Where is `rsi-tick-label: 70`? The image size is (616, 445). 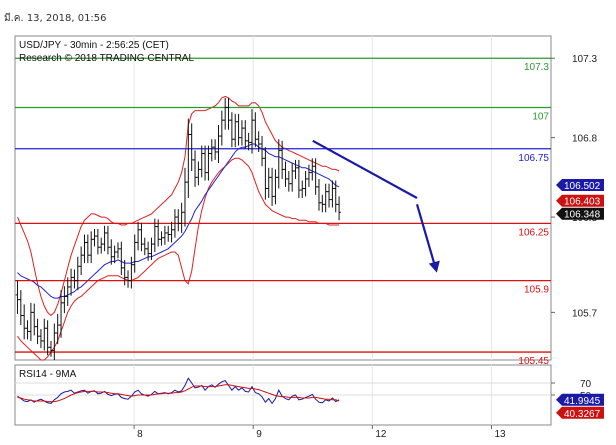
rsi-tick-label: 70 is located at coordinates (586, 384).